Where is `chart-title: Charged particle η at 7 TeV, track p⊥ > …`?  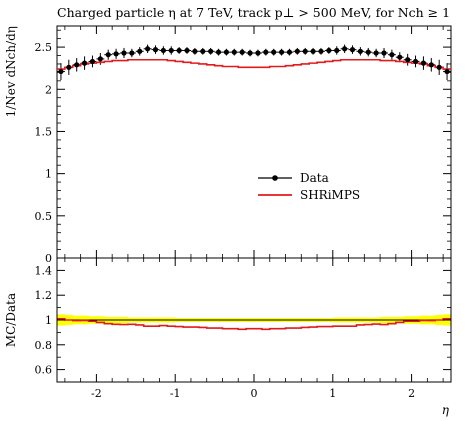
chart-title: Charged particle η at 7 TeV, track p⊥ > … is located at coordinates (253, 12).